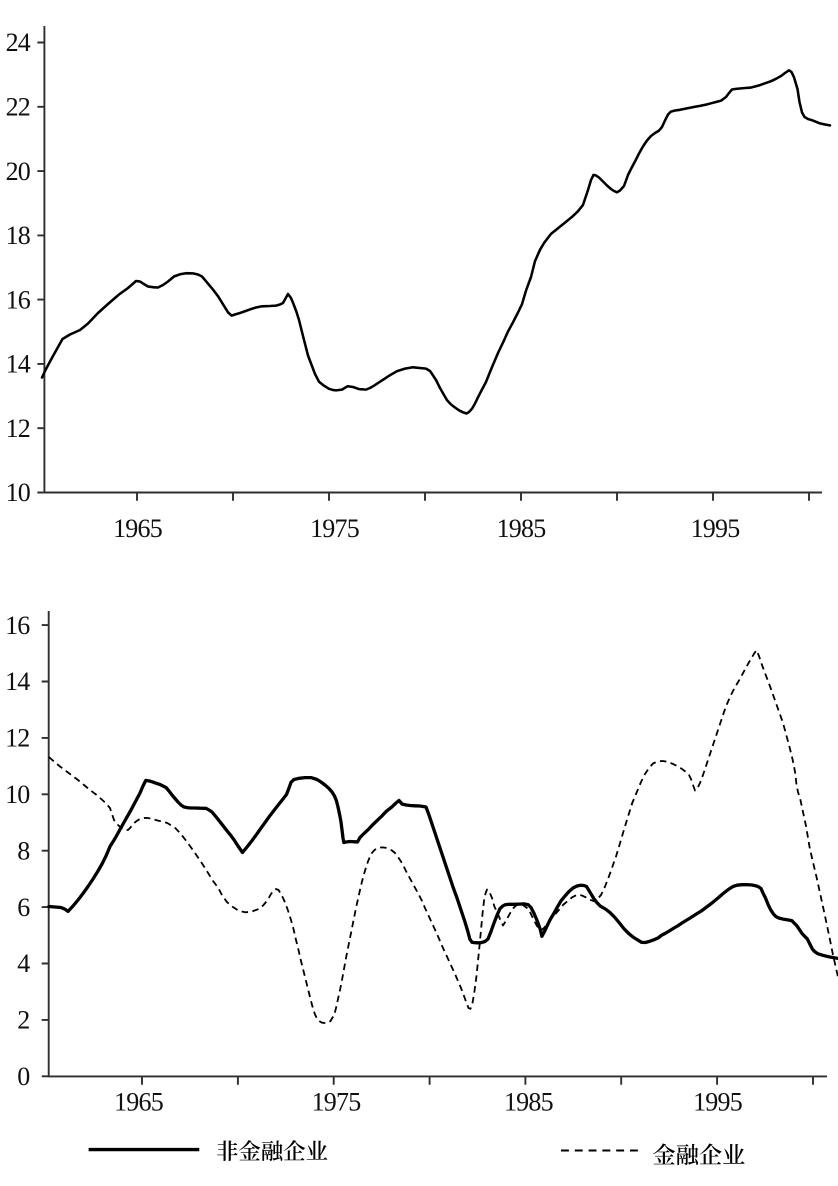 The width and height of the screenshot is (838, 1186). Describe the element at coordinates (18, 235) in the screenshot. I see `svg-text: 18` at that location.